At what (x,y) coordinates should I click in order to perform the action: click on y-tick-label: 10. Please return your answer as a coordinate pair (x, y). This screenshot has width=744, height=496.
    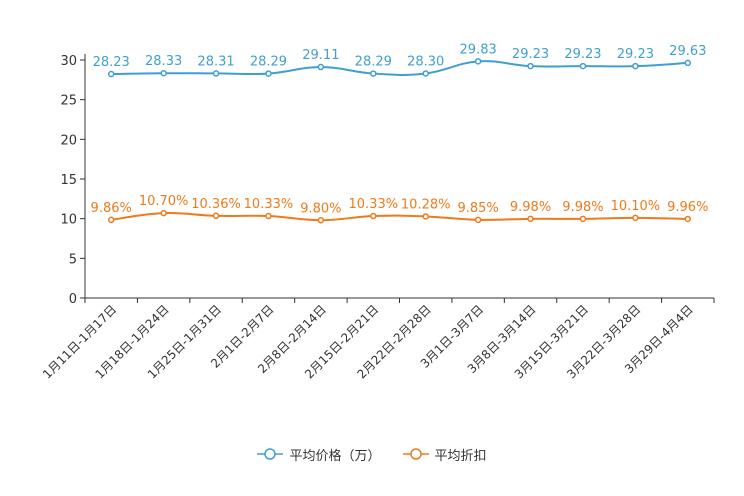
    Looking at the image, I should click on (68, 220).